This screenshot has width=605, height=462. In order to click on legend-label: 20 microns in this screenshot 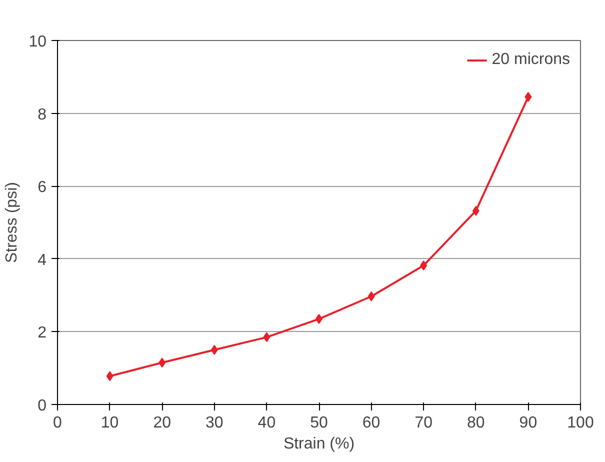, I will do `click(531, 60)`.